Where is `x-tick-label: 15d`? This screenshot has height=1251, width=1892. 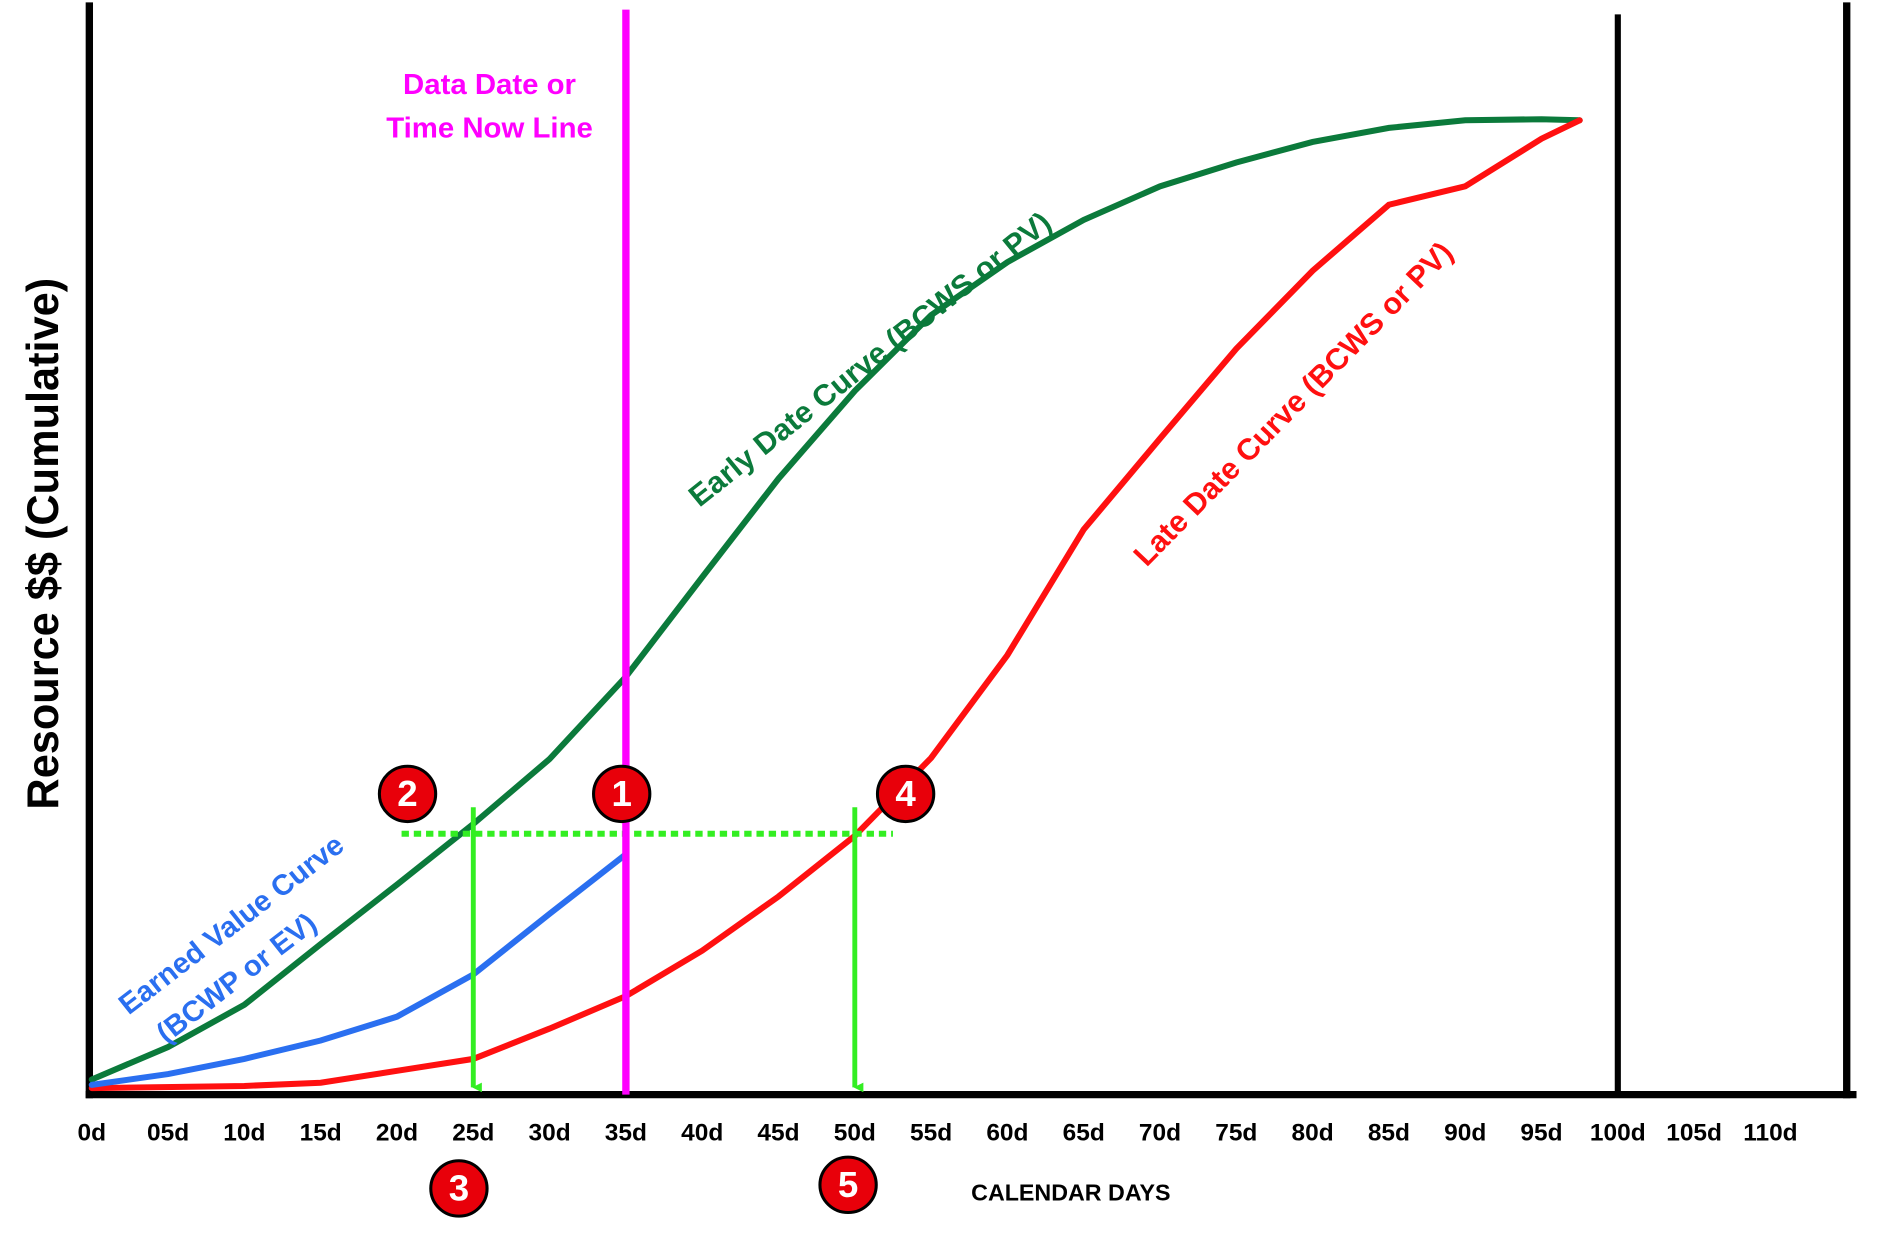 x-tick-label: 15d is located at coordinates (321, 1133).